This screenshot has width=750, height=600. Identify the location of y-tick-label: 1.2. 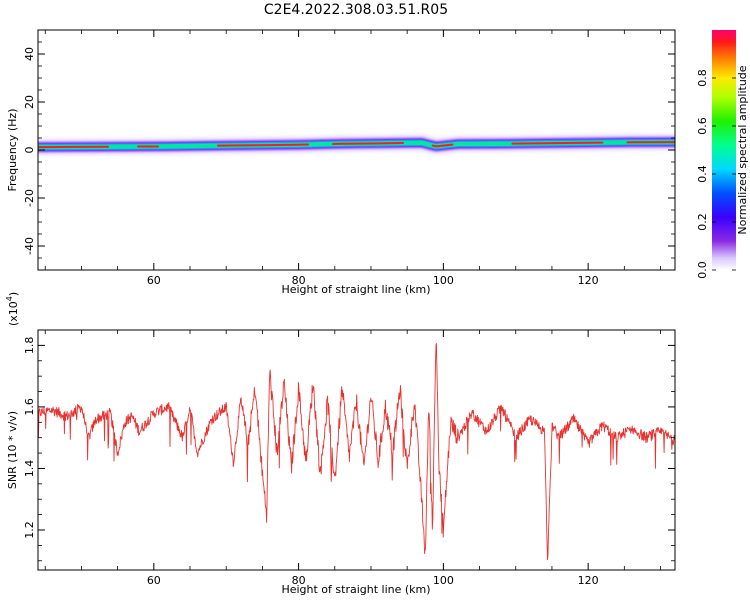
(29, 530).